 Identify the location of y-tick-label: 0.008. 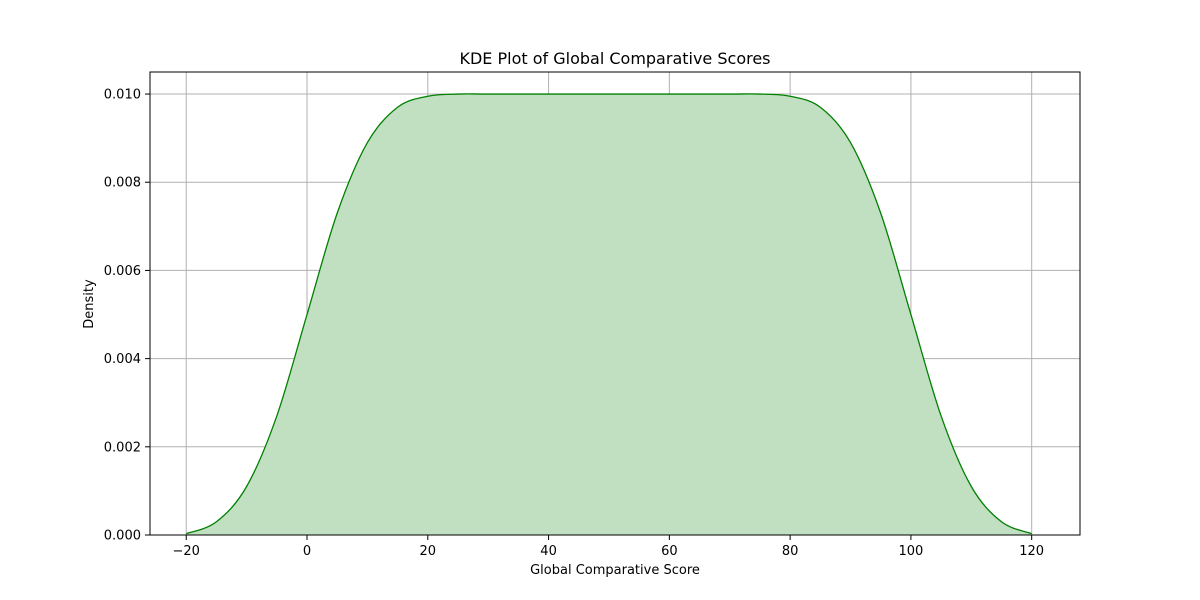
(122, 183).